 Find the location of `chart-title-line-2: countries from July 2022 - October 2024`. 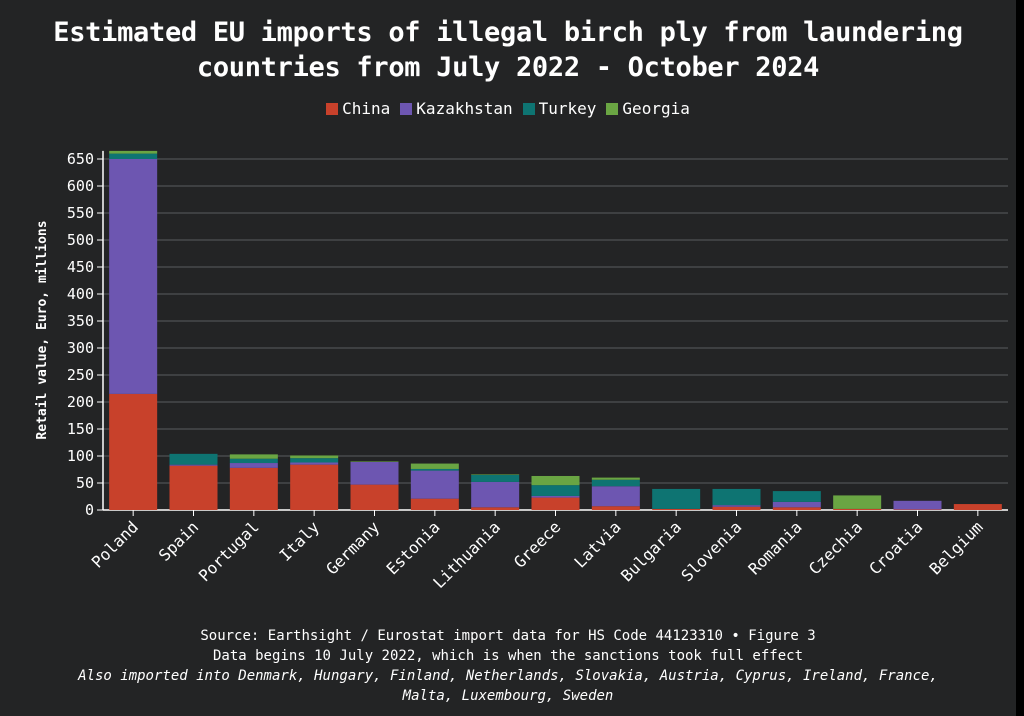

chart-title-line-2: countries from July 2022 - October 2024 is located at coordinates (508, 67).